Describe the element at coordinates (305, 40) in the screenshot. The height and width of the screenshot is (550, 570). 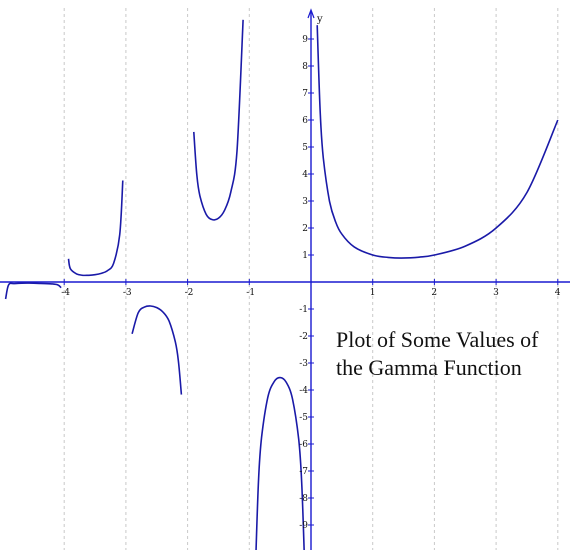
I see `y-tick-label: 9` at that location.